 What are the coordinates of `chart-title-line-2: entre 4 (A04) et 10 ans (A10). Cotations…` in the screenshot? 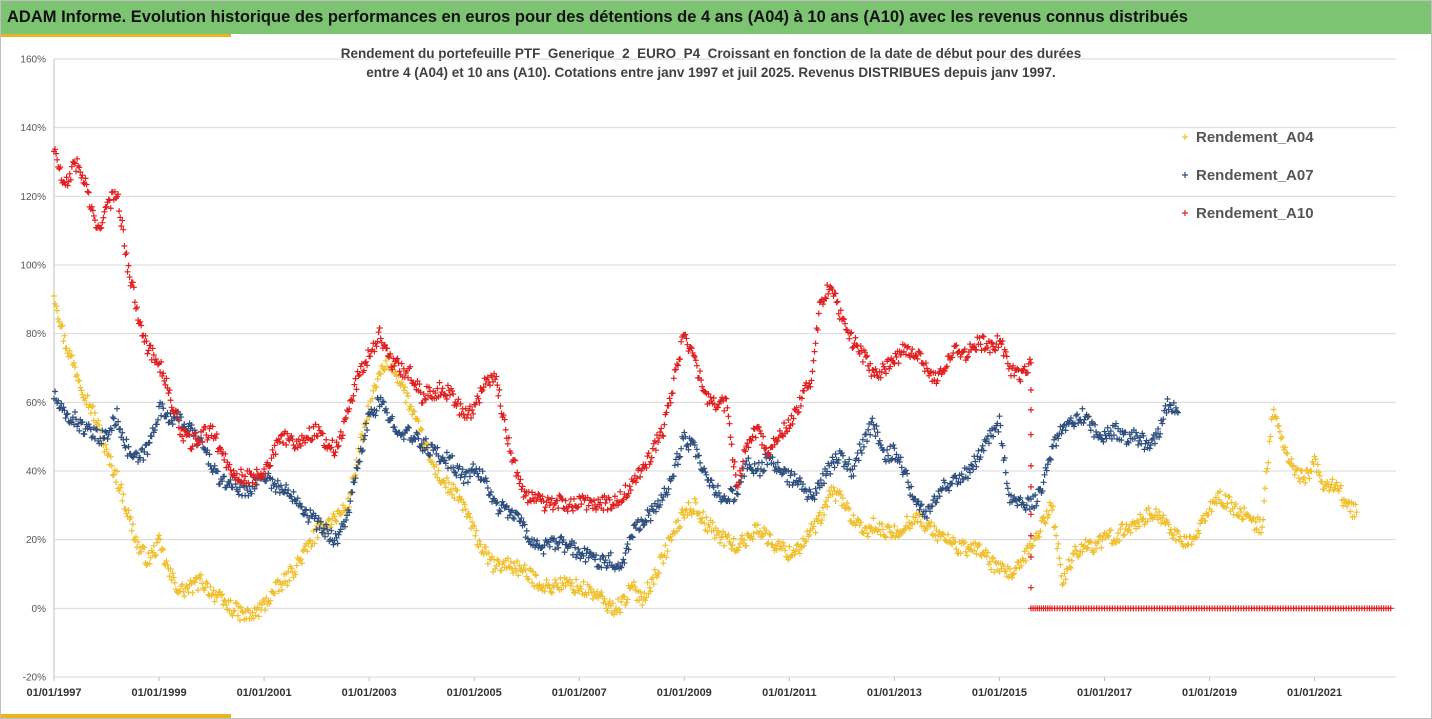 It's located at (711, 72).